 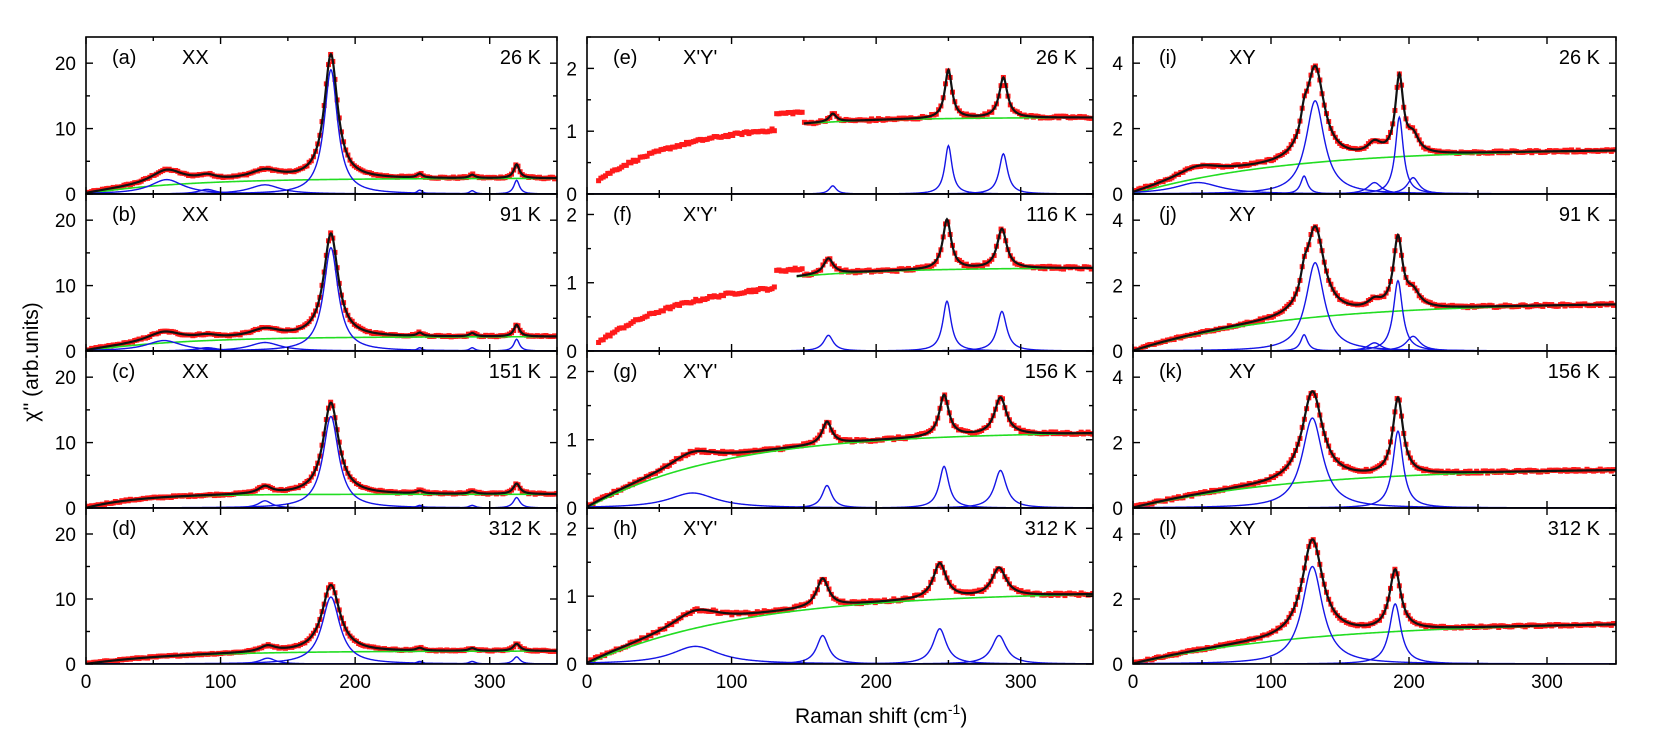 I want to click on polarization-label-k: XY, so click(x=1242, y=372).